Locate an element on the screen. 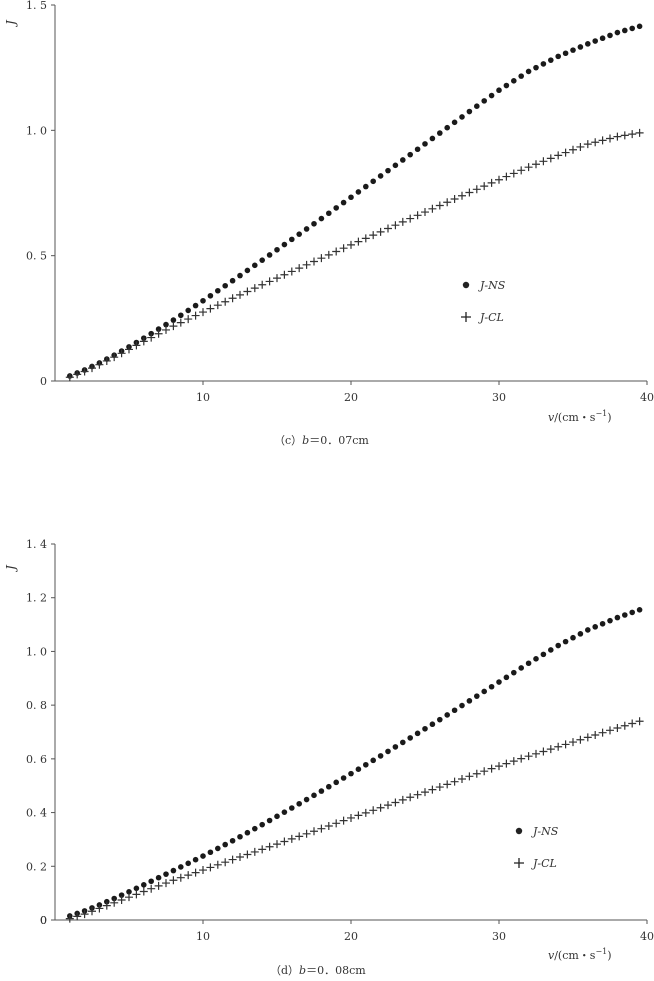 This screenshot has height=981, width=654. y-tick-label: 0. 2 is located at coordinates (36, 866).